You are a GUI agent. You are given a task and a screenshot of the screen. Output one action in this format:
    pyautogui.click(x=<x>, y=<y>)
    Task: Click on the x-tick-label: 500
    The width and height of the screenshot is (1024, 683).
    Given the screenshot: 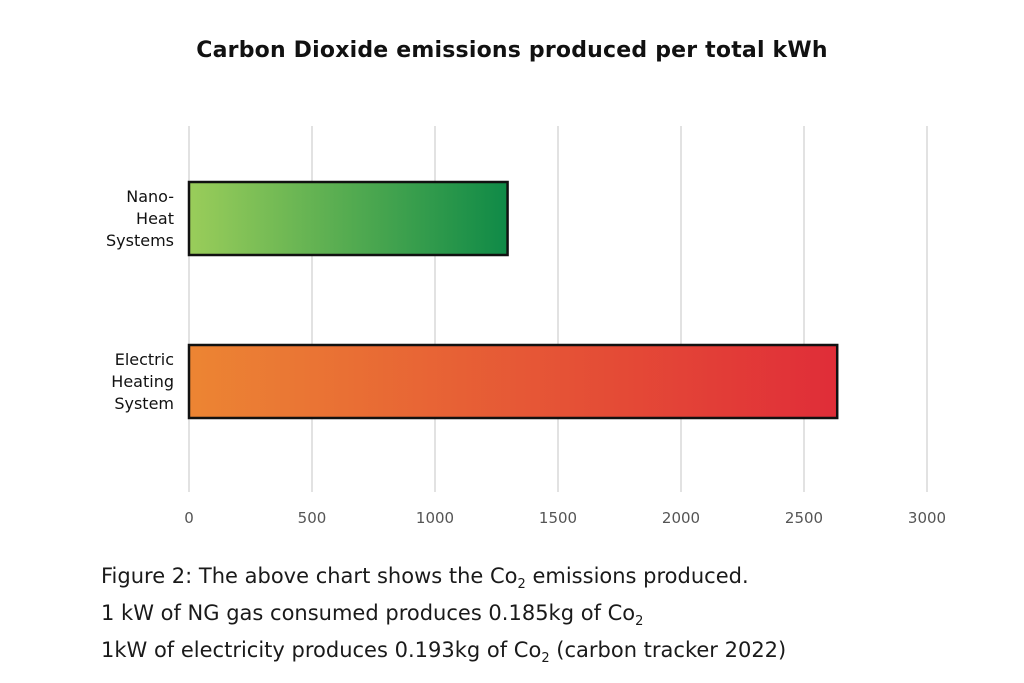 What is the action you would take?
    pyautogui.click(x=312, y=518)
    